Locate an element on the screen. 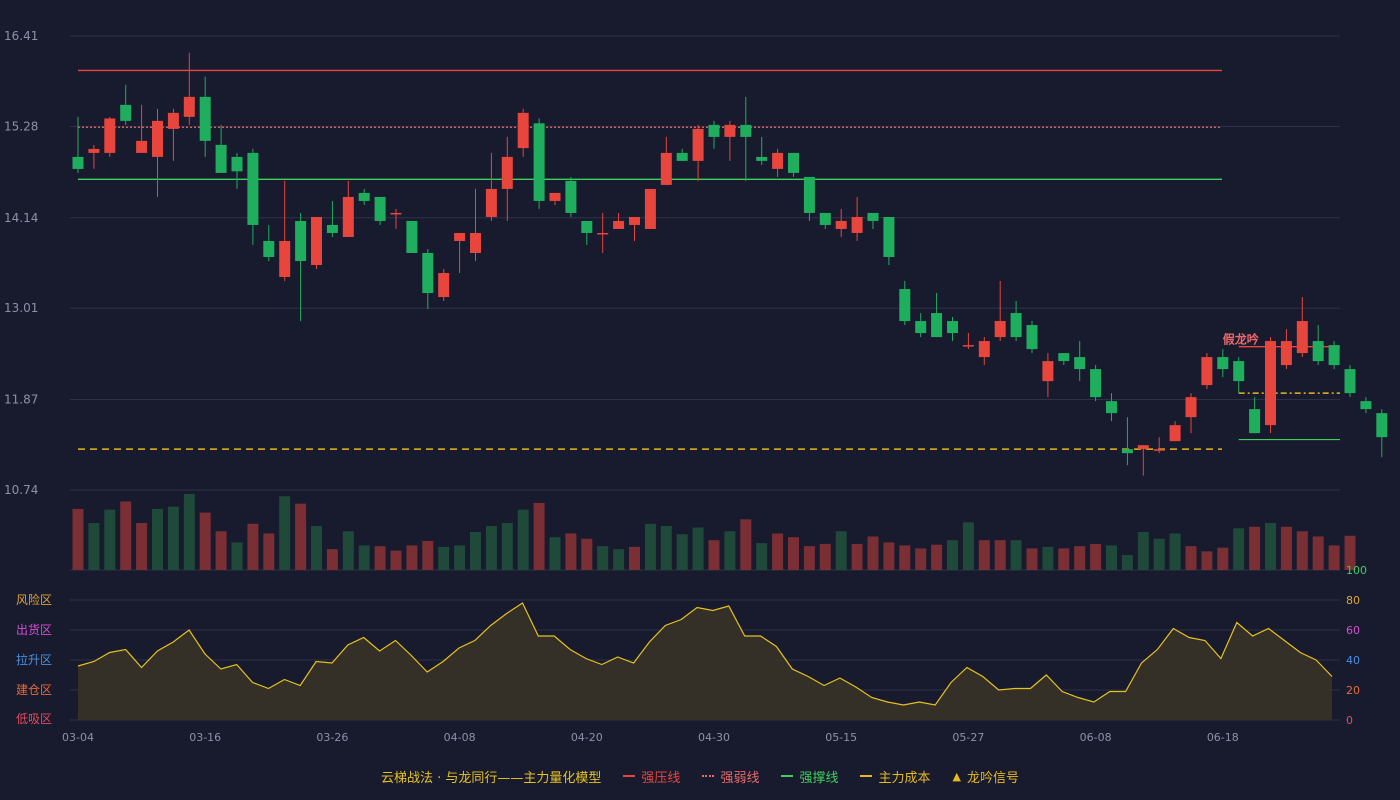 The height and width of the screenshot is (800, 1400). legend-strong-pressure-swatch is located at coordinates (629, 776).